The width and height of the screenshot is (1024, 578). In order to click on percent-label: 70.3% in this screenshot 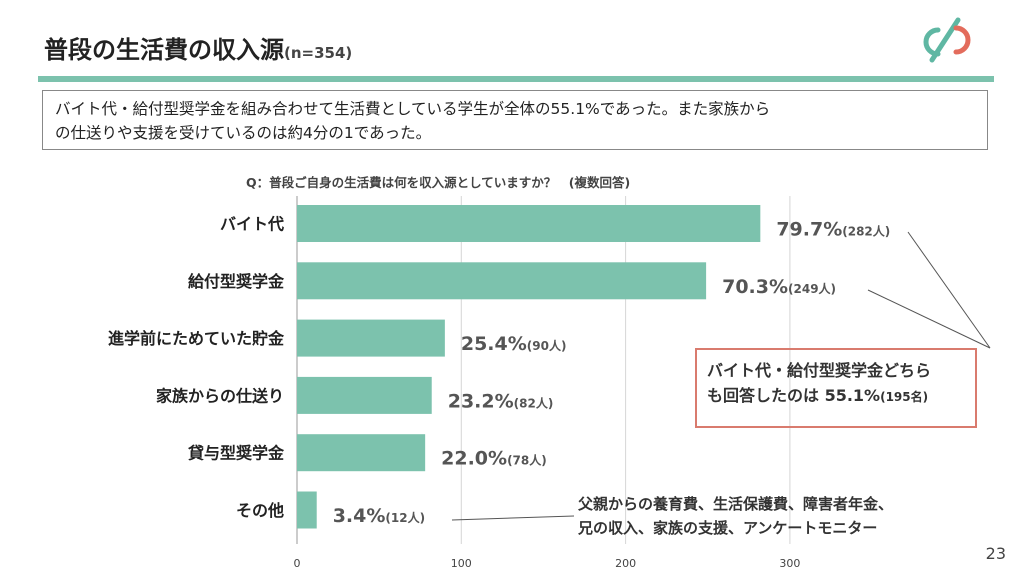, I will do `click(755, 287)`.